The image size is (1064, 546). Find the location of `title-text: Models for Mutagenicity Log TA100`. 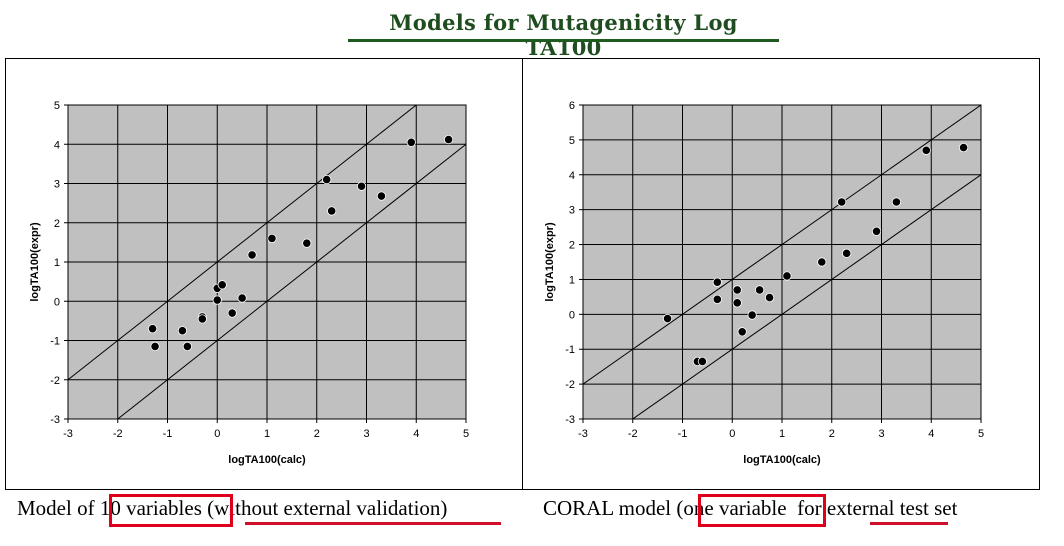

title-text: Models for Mutagenicity Log TA100 is located at coordinates (563, 35).